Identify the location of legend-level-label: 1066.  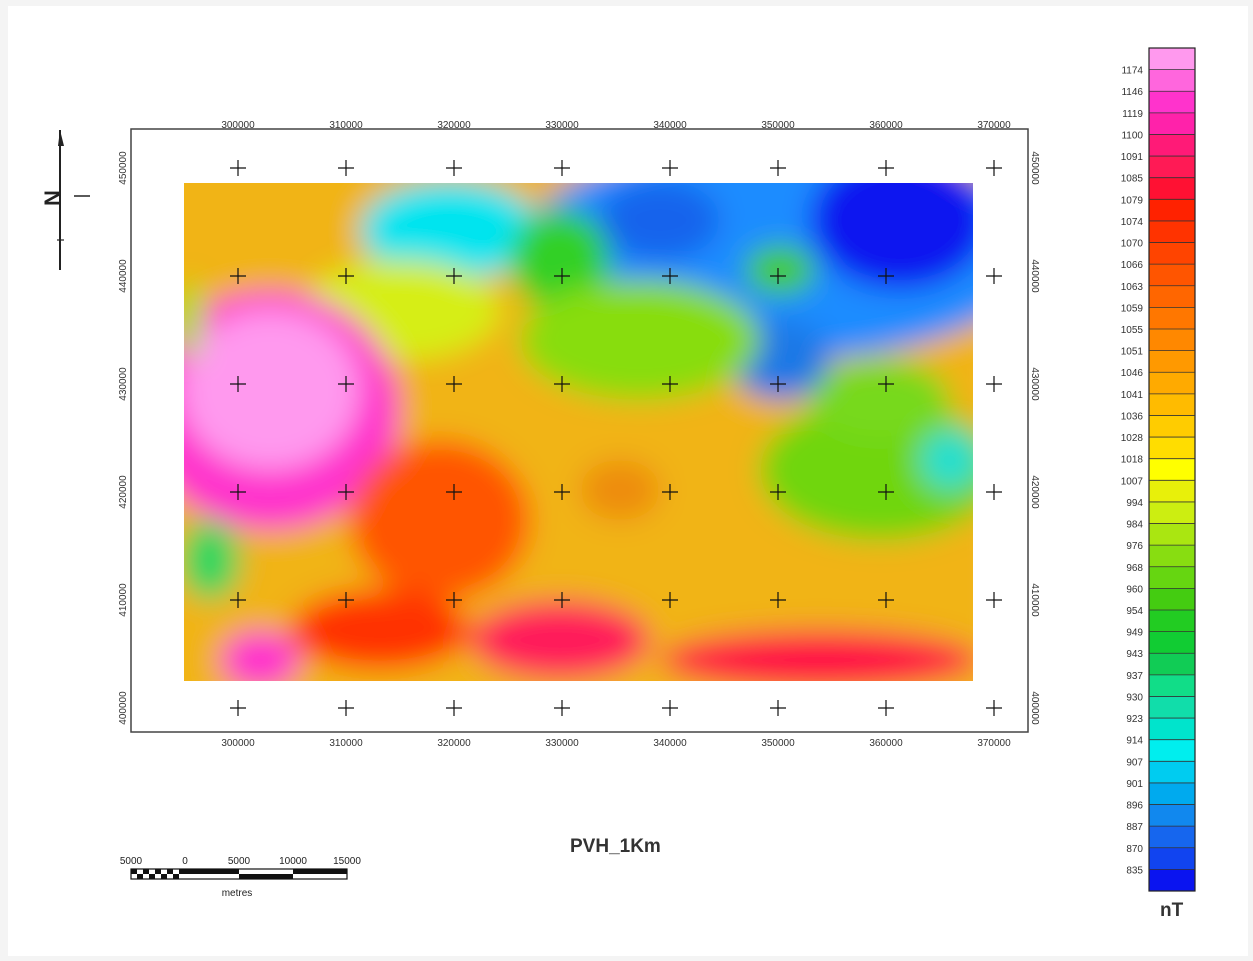
(1132, 265).